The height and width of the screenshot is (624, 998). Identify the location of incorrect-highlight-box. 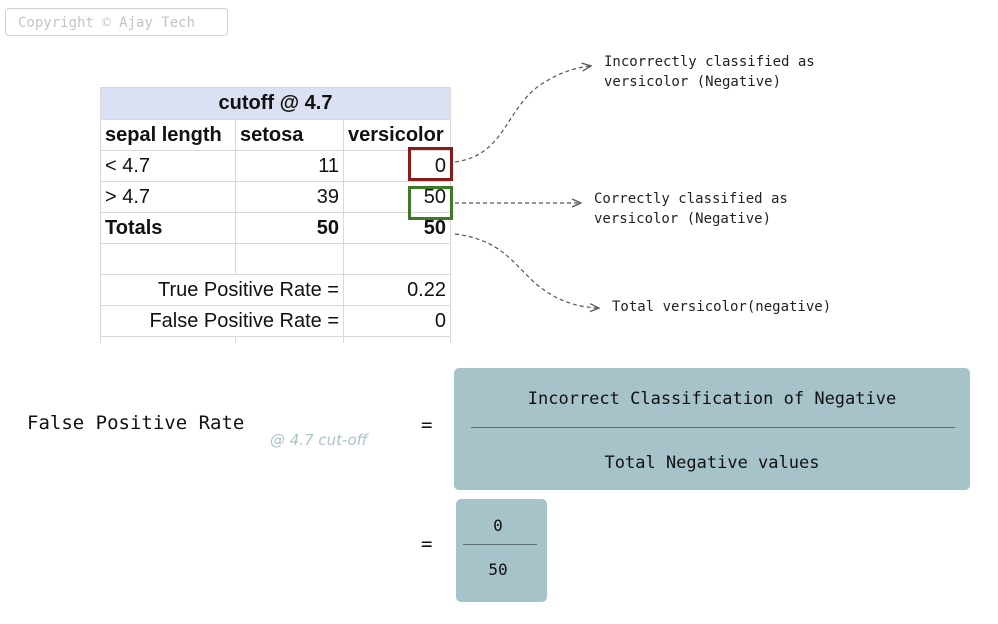
(430, 164).